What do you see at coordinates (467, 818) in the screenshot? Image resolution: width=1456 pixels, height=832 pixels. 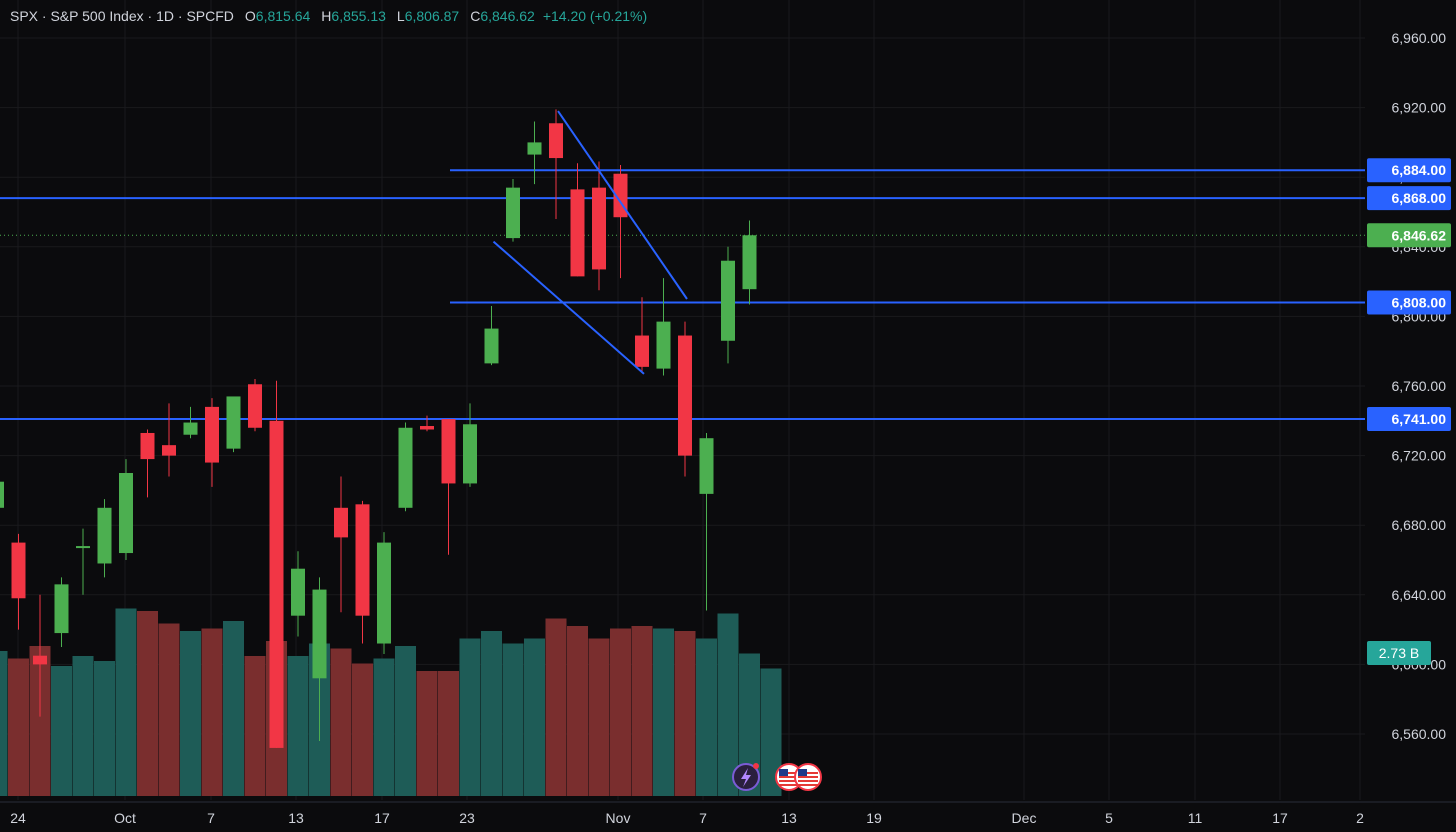 I see `x-tick-label: 23` at bounding box center [467, 818].